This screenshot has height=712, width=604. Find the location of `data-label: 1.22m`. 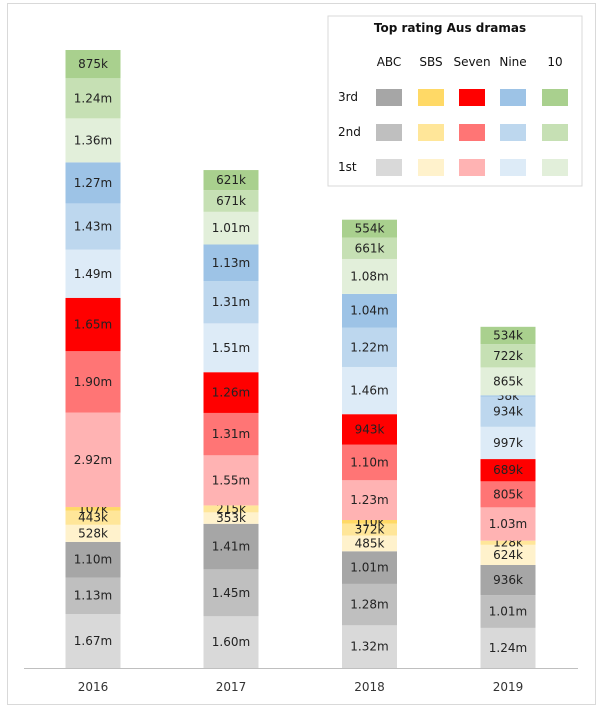

data-label: 1.22m is located at coordinates (369, 347).